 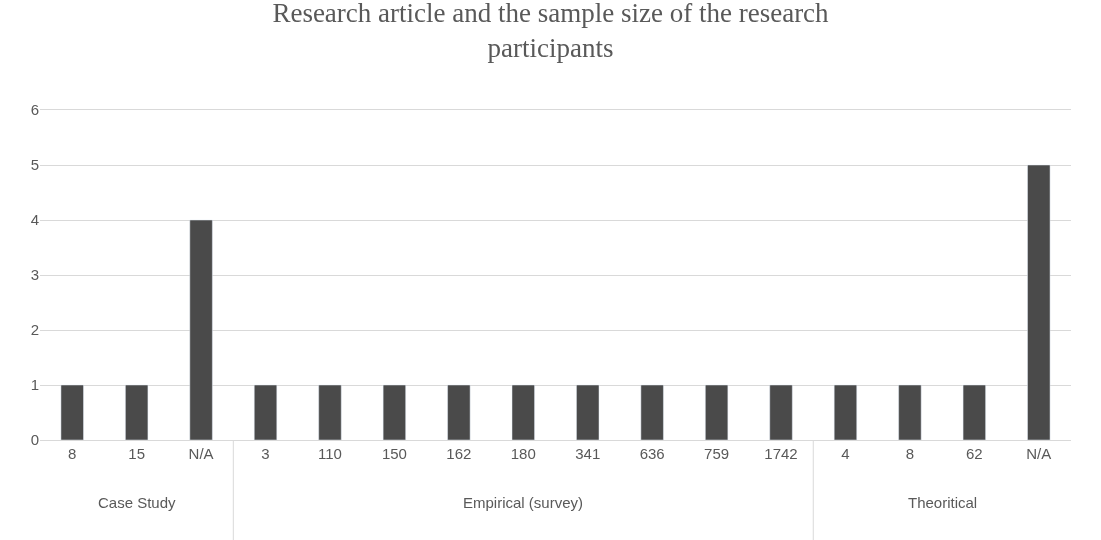 What do you see at coordinates (781, 453) in the screenshot?
I see `x-tick-label: 1742` at bounding box center [781, 453].